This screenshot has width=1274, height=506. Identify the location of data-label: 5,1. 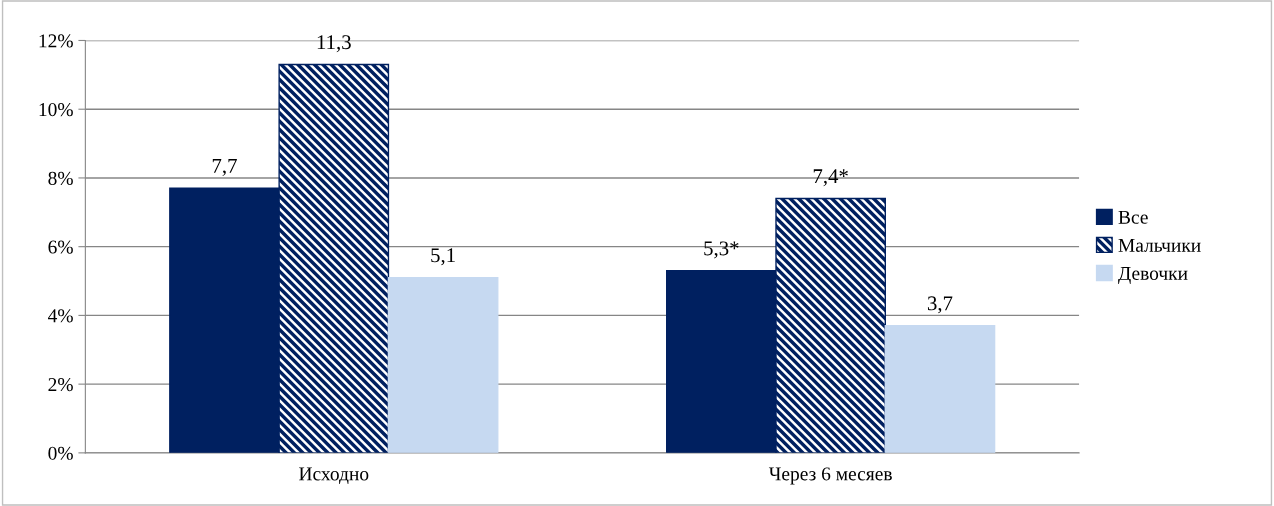
(443, 257).